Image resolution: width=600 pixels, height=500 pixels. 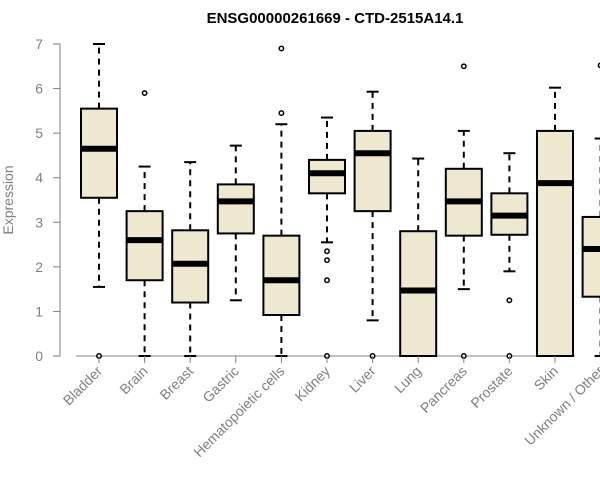 I want to click on y-tick-label: 1, so click(x=39, y=311).